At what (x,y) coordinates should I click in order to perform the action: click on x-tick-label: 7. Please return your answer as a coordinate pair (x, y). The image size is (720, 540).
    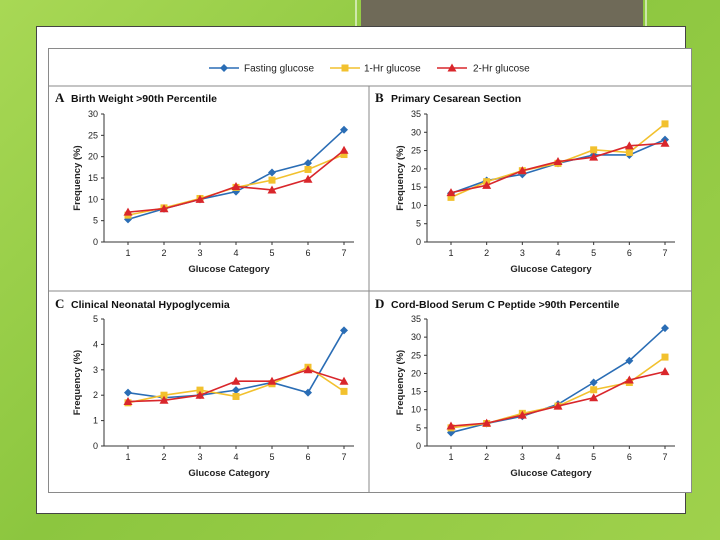
    Looking at the image, I should click on (343, 253).